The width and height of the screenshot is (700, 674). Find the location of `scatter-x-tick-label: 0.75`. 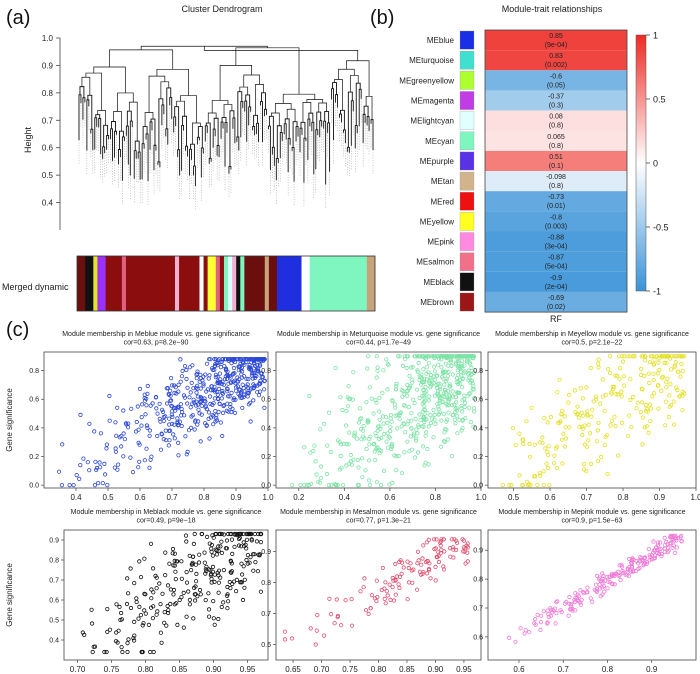

scatter-x-tick-label: 0.75 is located at coordinates (350, 669).